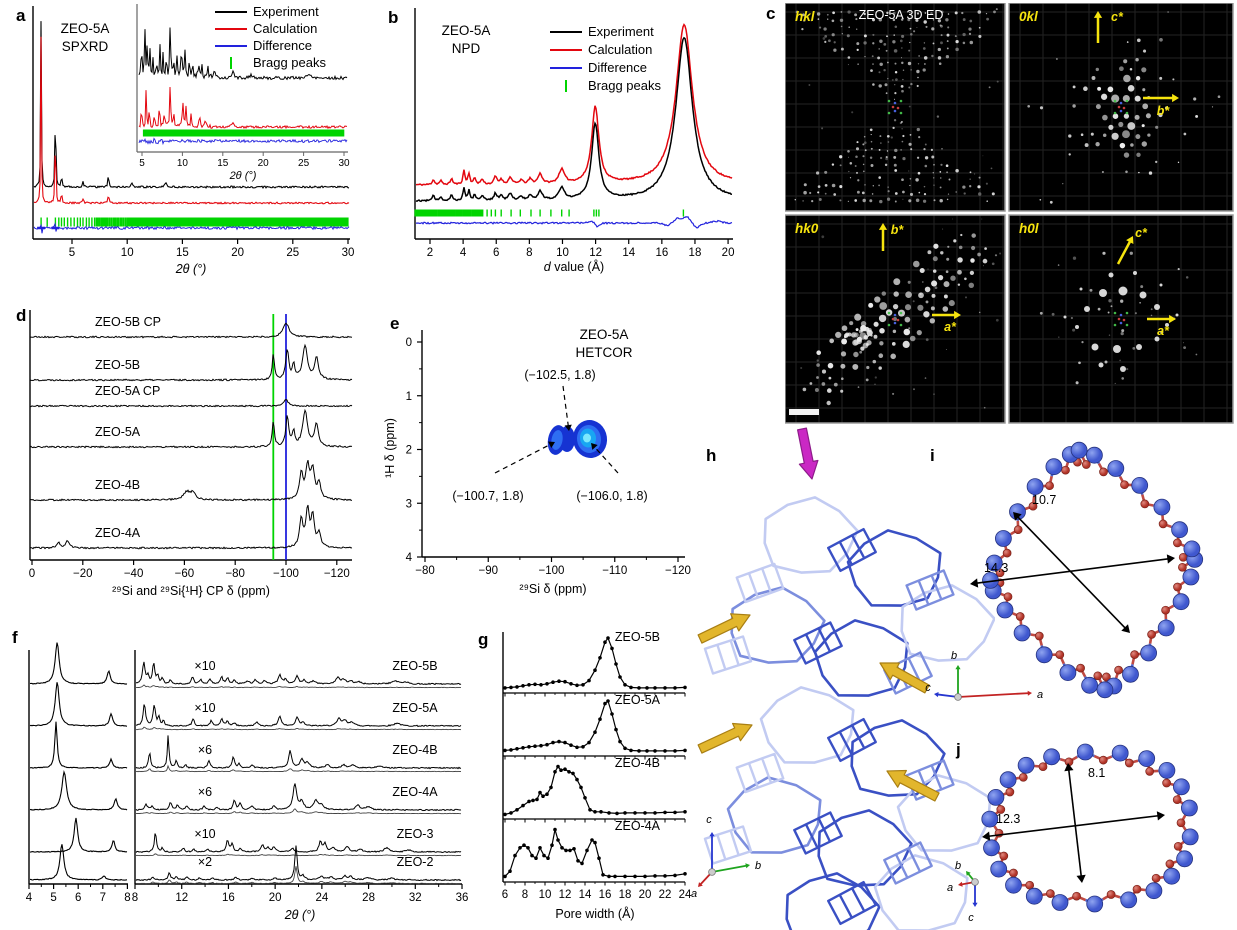 This screenshot has height=930, width=1237. What do you see at coordinates (904, 678) in the screenshot?
I see `block-arrow` at bounding box center [904, 678].